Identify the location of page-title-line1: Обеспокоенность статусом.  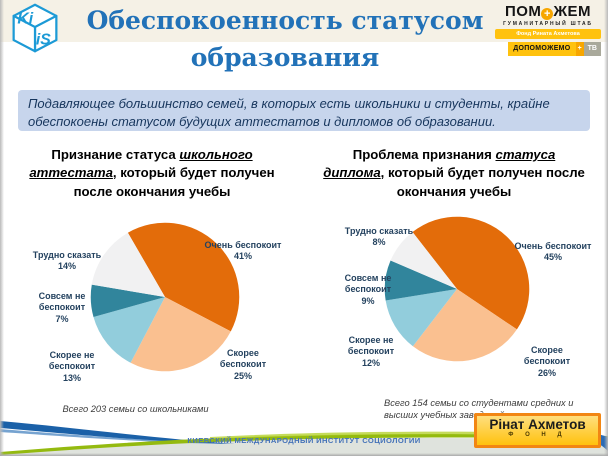
(285, 20).